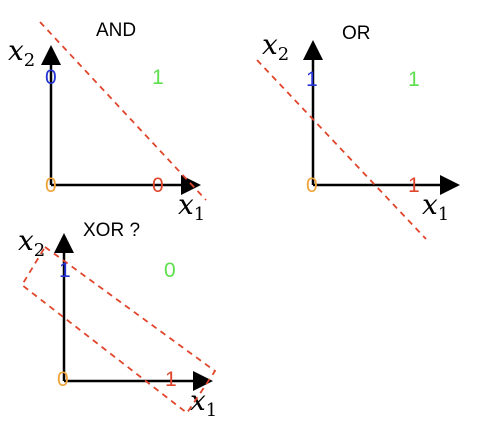  I want to click on xor-value-top-left: 1, so click(65, 270).